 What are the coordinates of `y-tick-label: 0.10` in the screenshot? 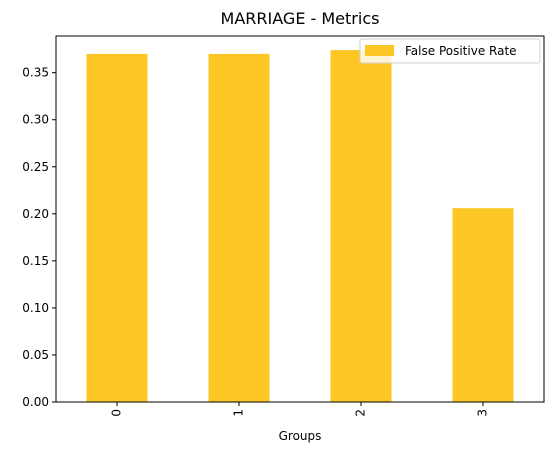 It's located at (35, 308).